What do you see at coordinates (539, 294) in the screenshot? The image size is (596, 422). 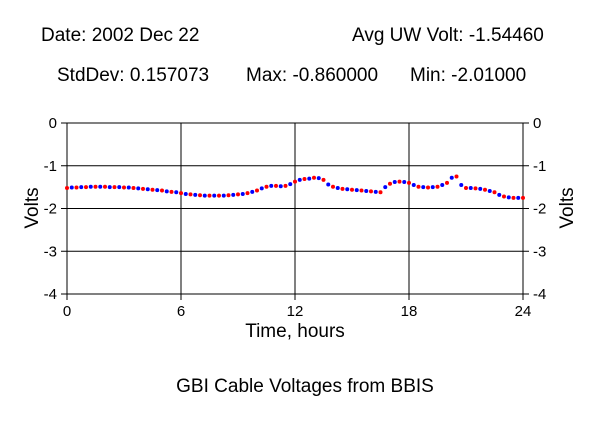 I see `y-tick-label-right: -4` at bounding box center [539, 294].